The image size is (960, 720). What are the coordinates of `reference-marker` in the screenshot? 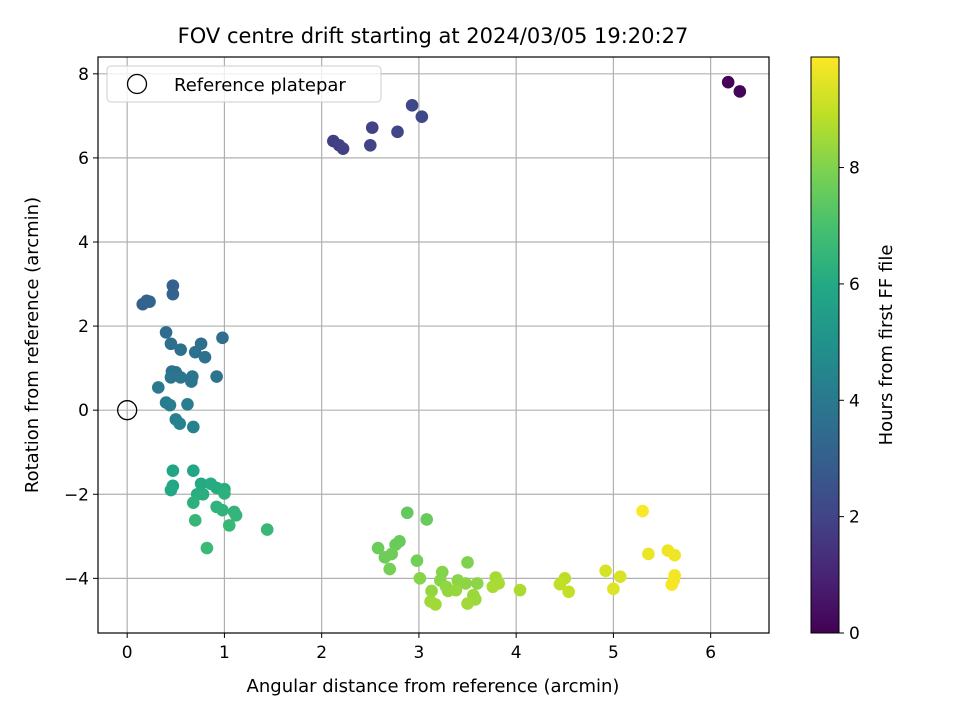 It's located at (127, 410).